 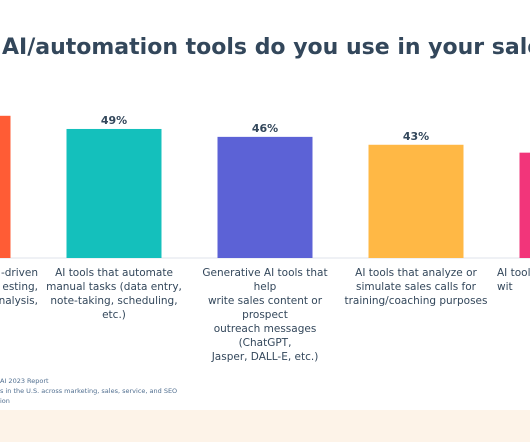 What do you see at coordinates (513, 280) in the screenshot?
I see `x-tick-label: AI tool wit` at bounding box center [513, 280].